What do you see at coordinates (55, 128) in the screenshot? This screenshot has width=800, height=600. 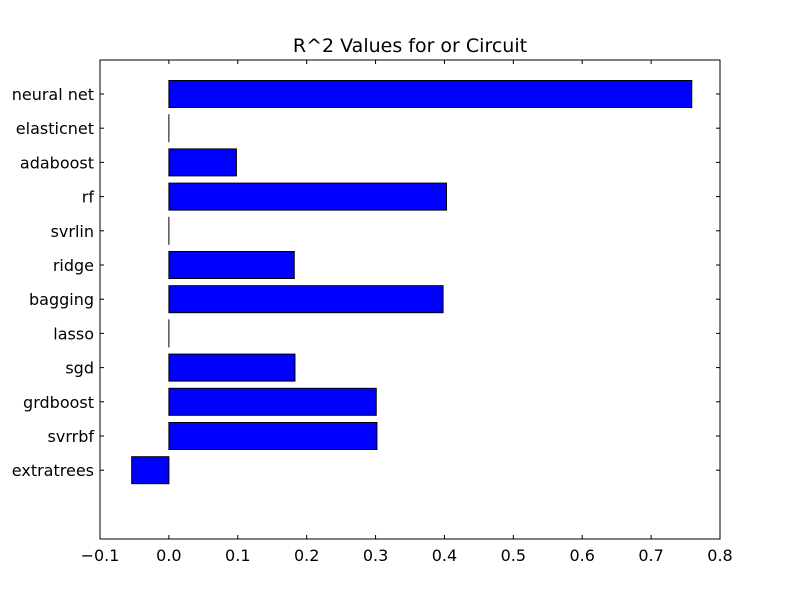 I see `y-tick-label: elasticnet` at bounding box center [55, 128].